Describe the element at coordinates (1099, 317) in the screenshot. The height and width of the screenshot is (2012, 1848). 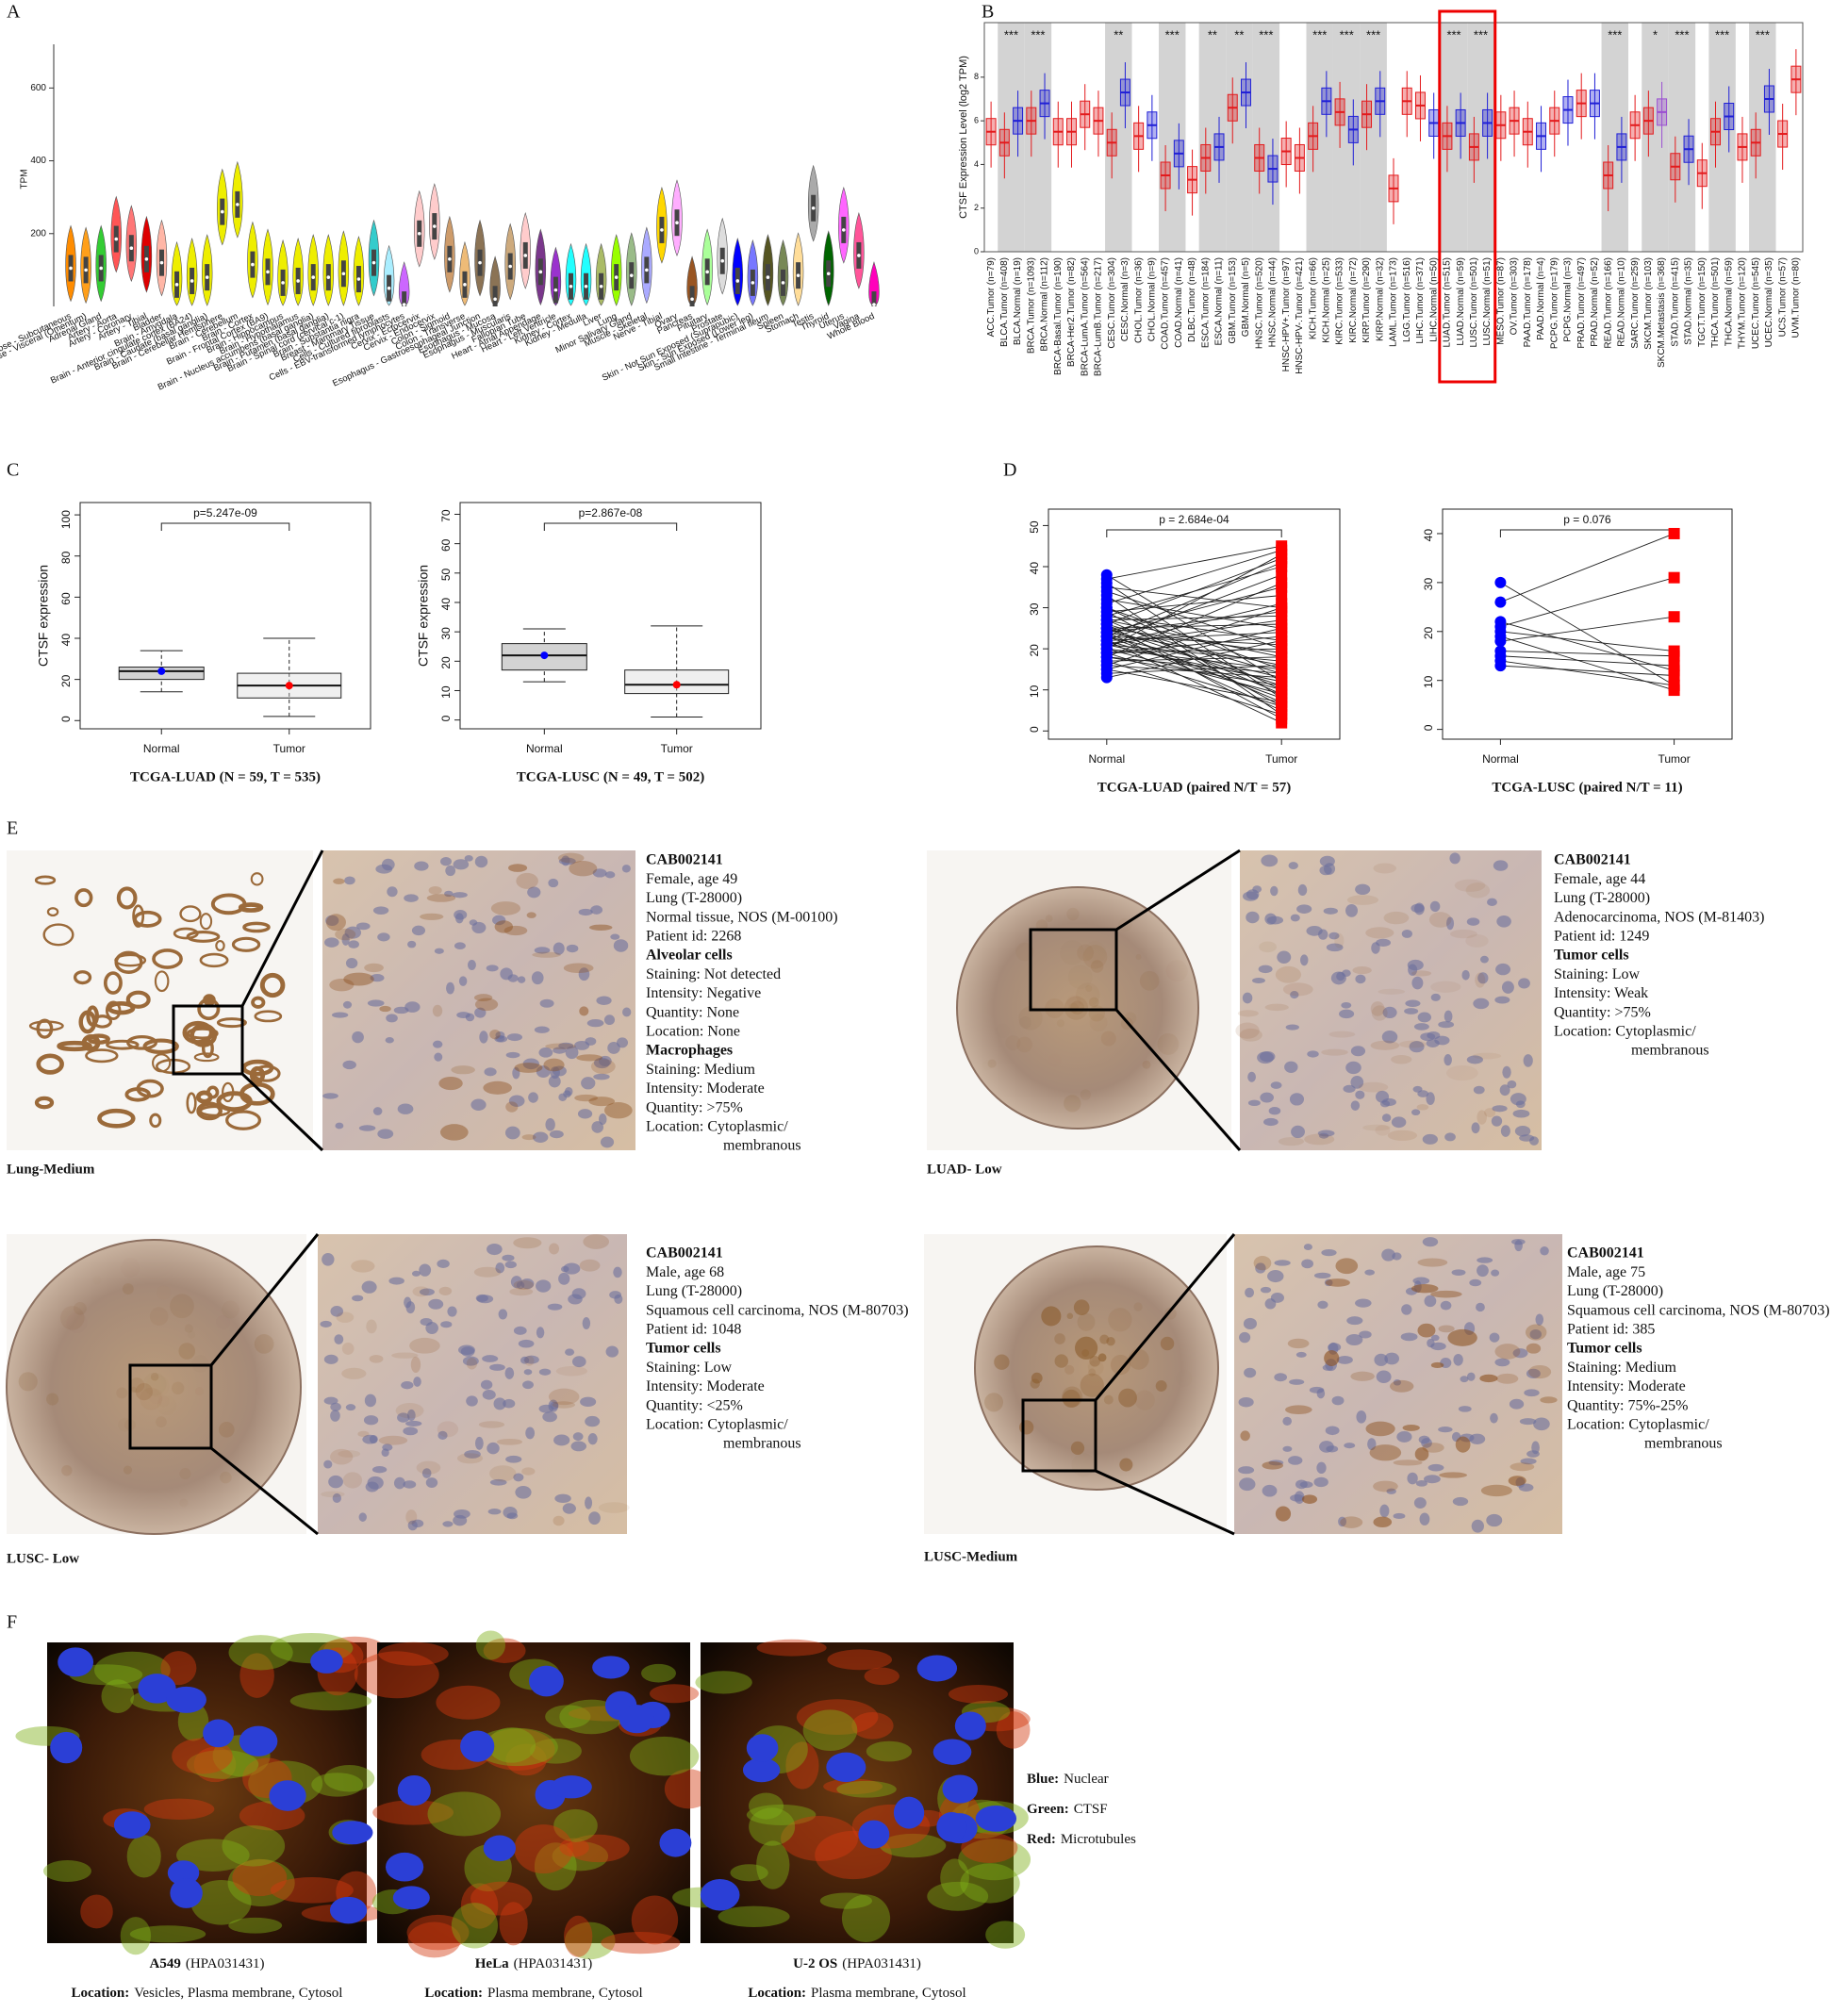
I see `x-tick-label: BRCA-LumB.Tumor (n=217)` at that location.